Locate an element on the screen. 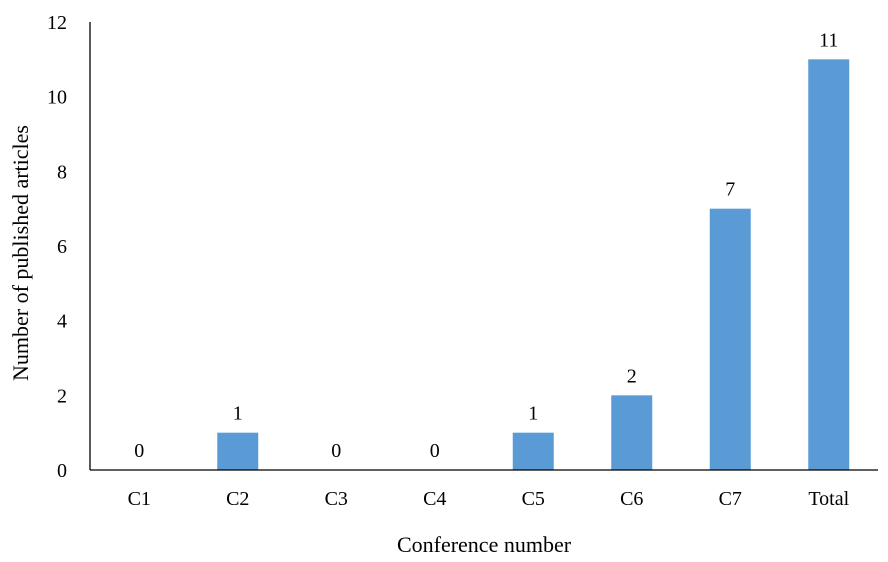 The height and width of the screenshot is (562, 888). y-tick-labels: 0 2 4 6 8 10 12 is located at coordinates (57, 247).